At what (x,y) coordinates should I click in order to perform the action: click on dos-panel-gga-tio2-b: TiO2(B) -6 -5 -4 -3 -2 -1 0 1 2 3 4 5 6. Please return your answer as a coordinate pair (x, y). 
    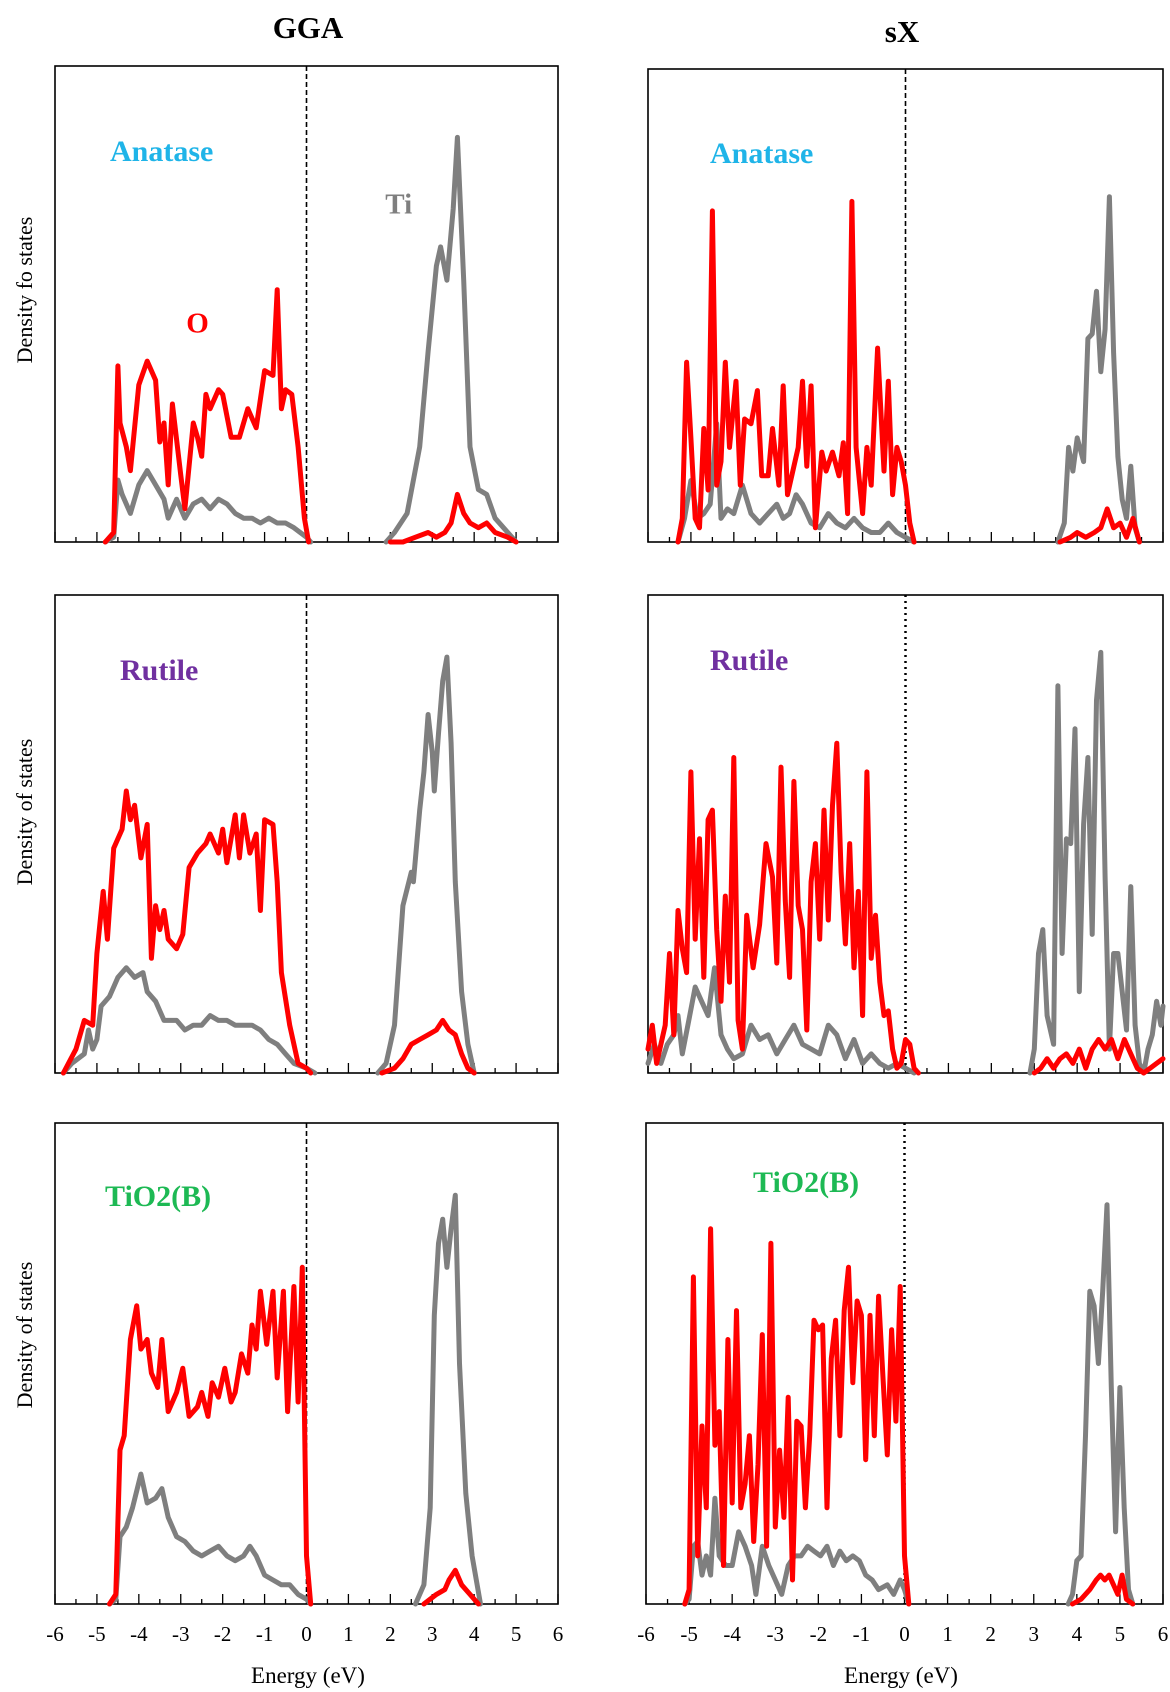
    Looking at the image, I should click on (305, 1384).